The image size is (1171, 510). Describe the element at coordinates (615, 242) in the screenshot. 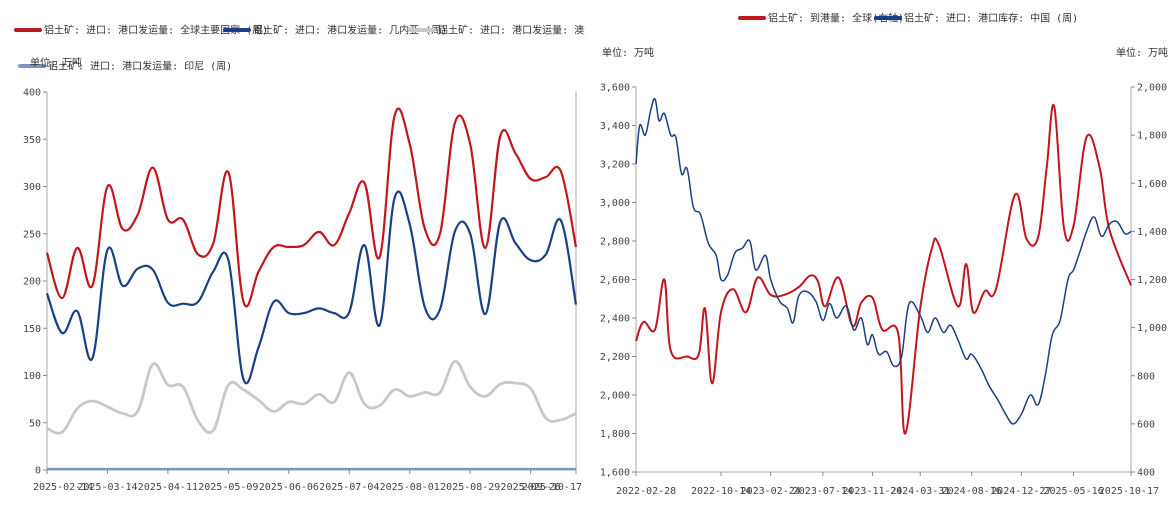

I see `right-left-y-tick-label: 2,800` at that location.